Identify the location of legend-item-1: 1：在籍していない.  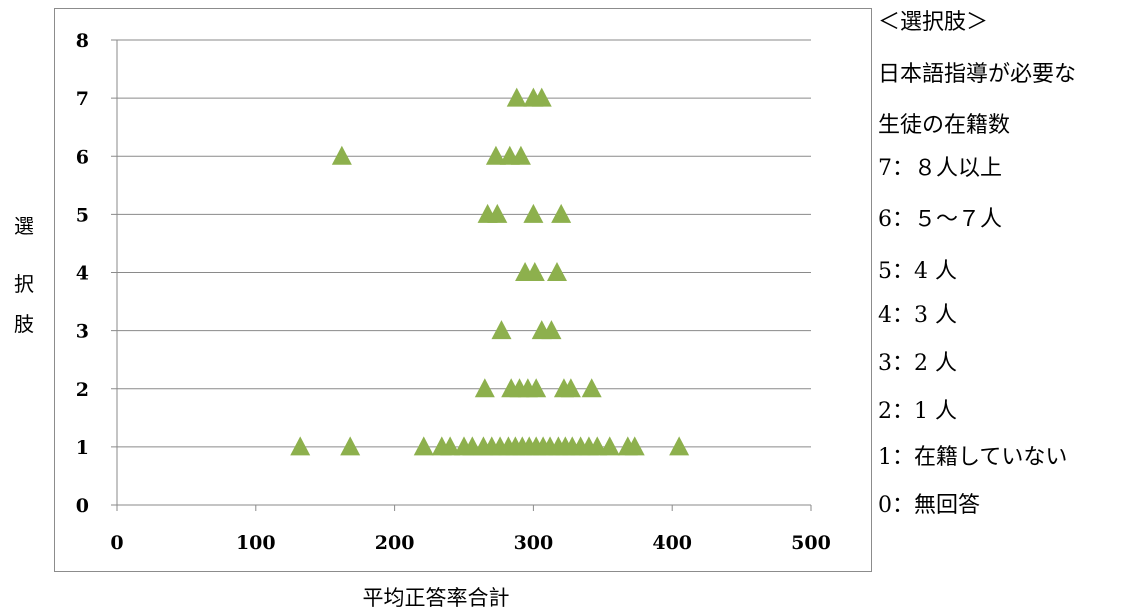
(973, 457).